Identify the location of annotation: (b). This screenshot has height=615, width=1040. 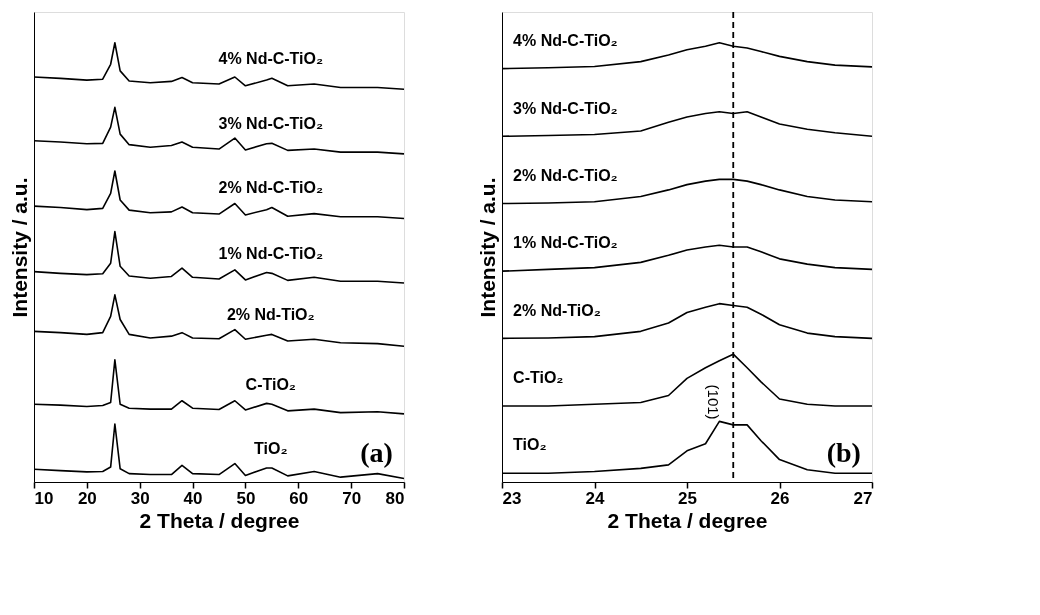
(843, 452).